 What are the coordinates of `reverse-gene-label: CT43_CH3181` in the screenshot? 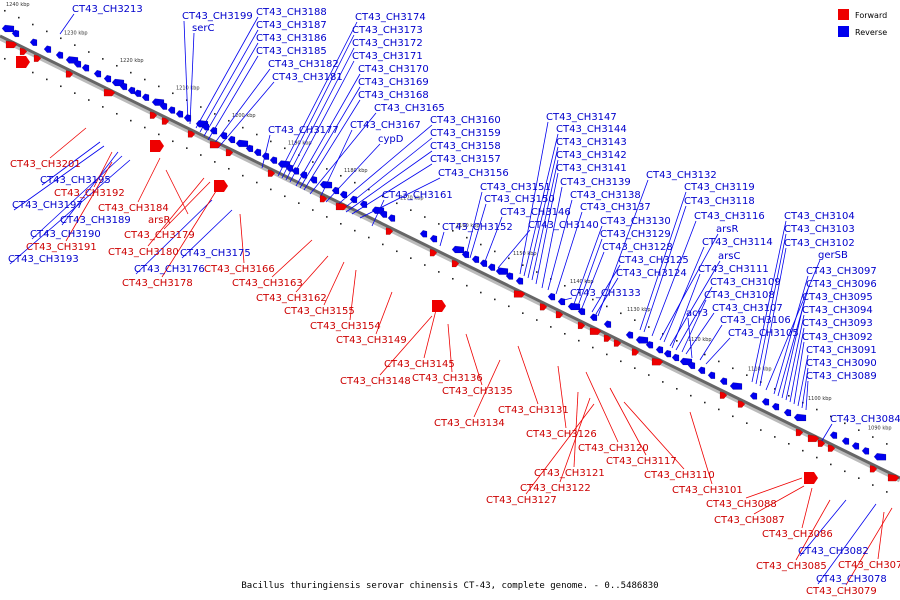 It's located at (307, 77).